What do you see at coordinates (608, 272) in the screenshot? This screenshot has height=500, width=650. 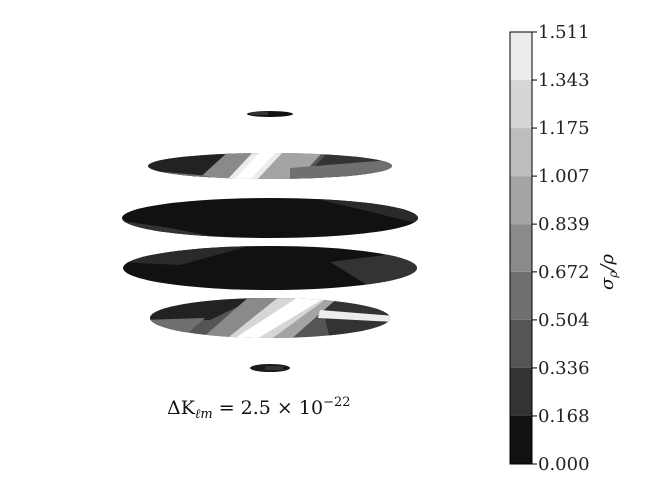 I see `colorbar-label: σρ/ρ` at bounding box center [608, 272].